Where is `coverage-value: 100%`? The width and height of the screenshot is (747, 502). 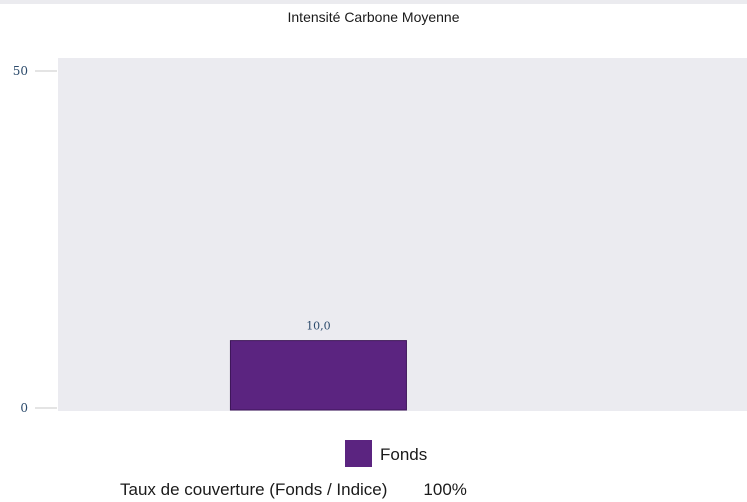
coverage-value: 100% is located at coordinates (445, 489).